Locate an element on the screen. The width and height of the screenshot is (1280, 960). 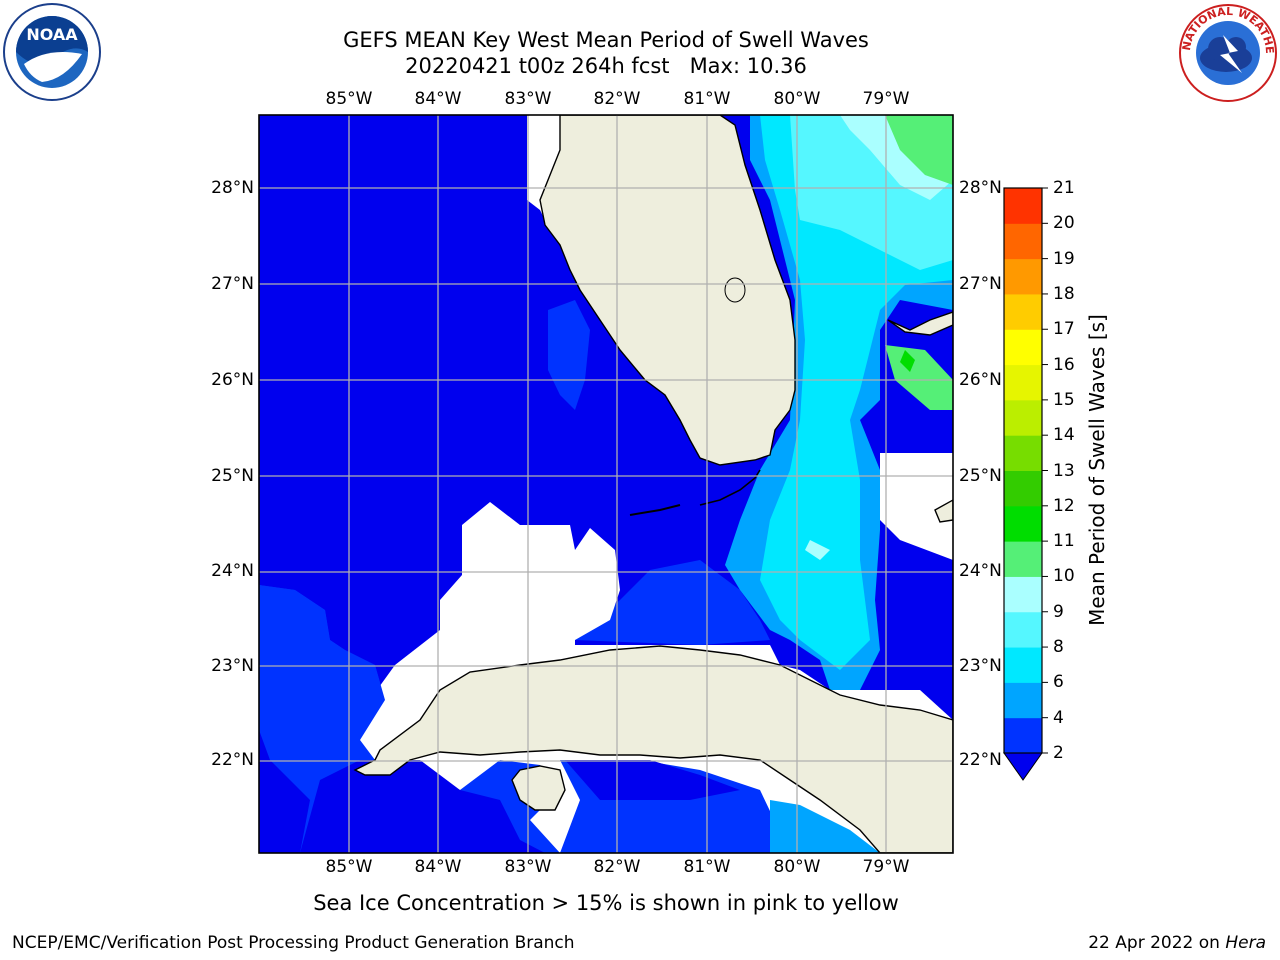
footer-date: 22 Apr 2022 on Hera is located at coordinates (1177, 943).